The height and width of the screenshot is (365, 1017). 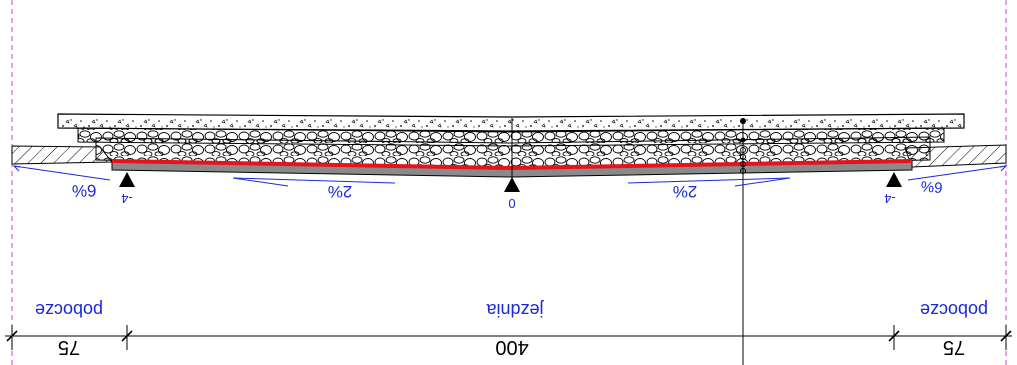 I want to click on center-level-label: 0, so click(x=511, y=203).